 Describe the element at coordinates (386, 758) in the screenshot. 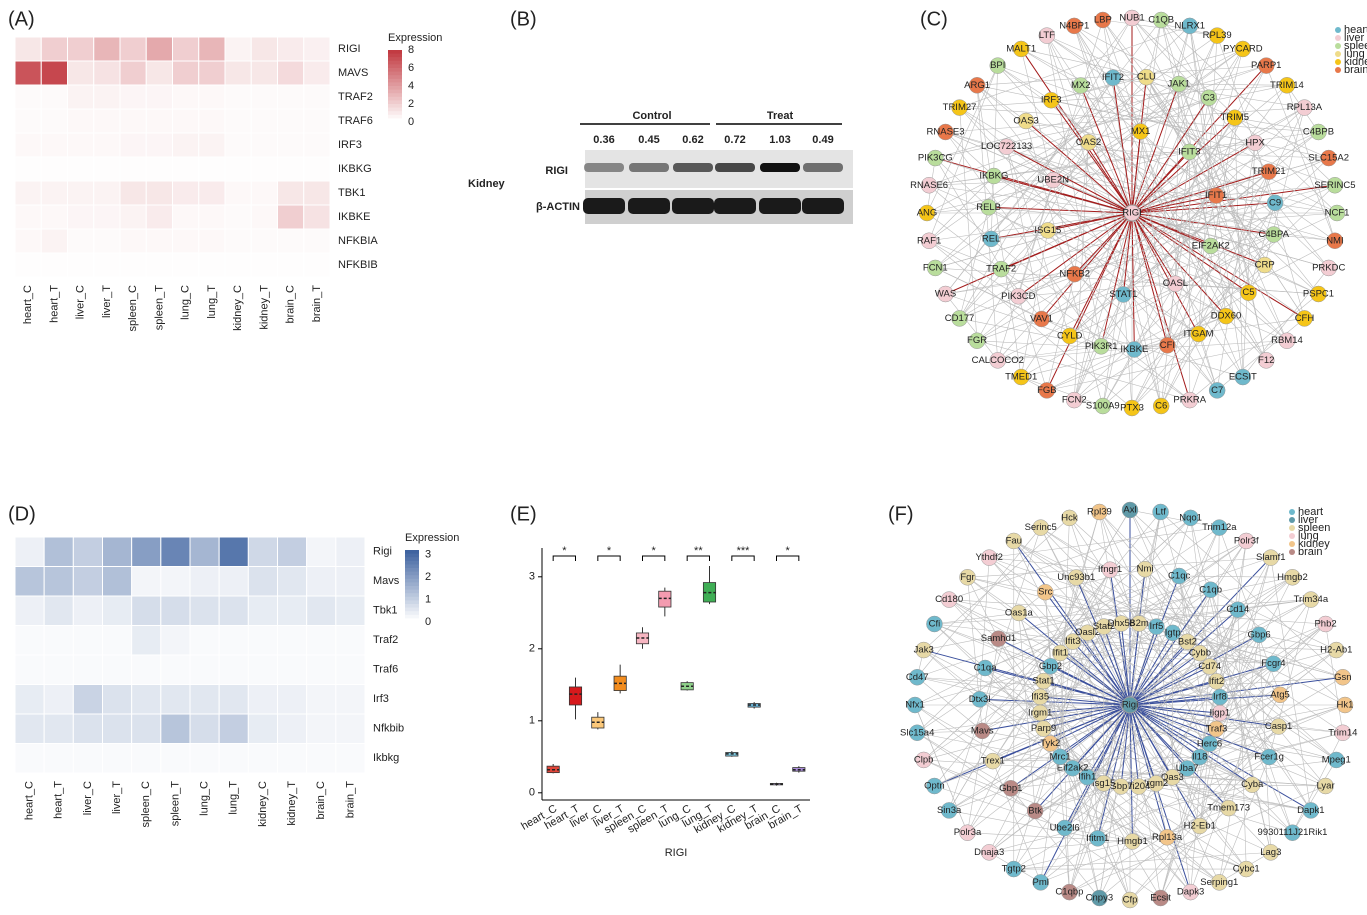

I see `row-label: Ikbkg` at that location.